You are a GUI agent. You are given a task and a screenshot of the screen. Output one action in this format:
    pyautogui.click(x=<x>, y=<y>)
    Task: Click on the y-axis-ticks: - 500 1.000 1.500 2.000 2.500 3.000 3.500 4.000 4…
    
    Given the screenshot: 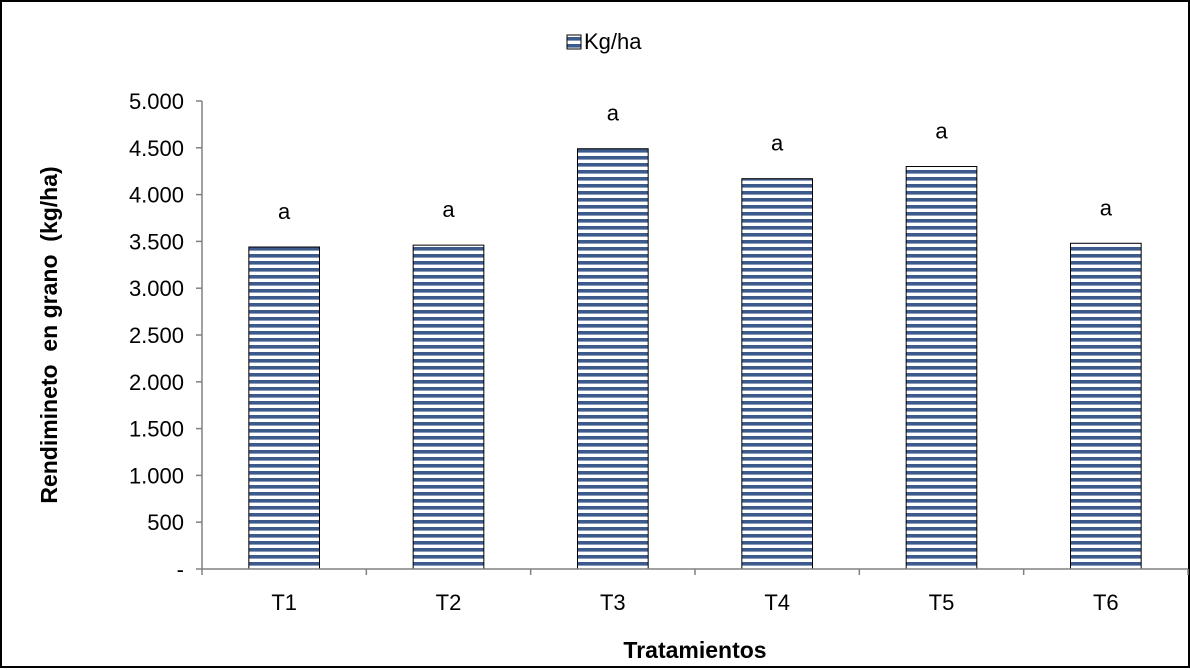 What is the action you would take?
    pyautogui.click(x=165, y=335)
    